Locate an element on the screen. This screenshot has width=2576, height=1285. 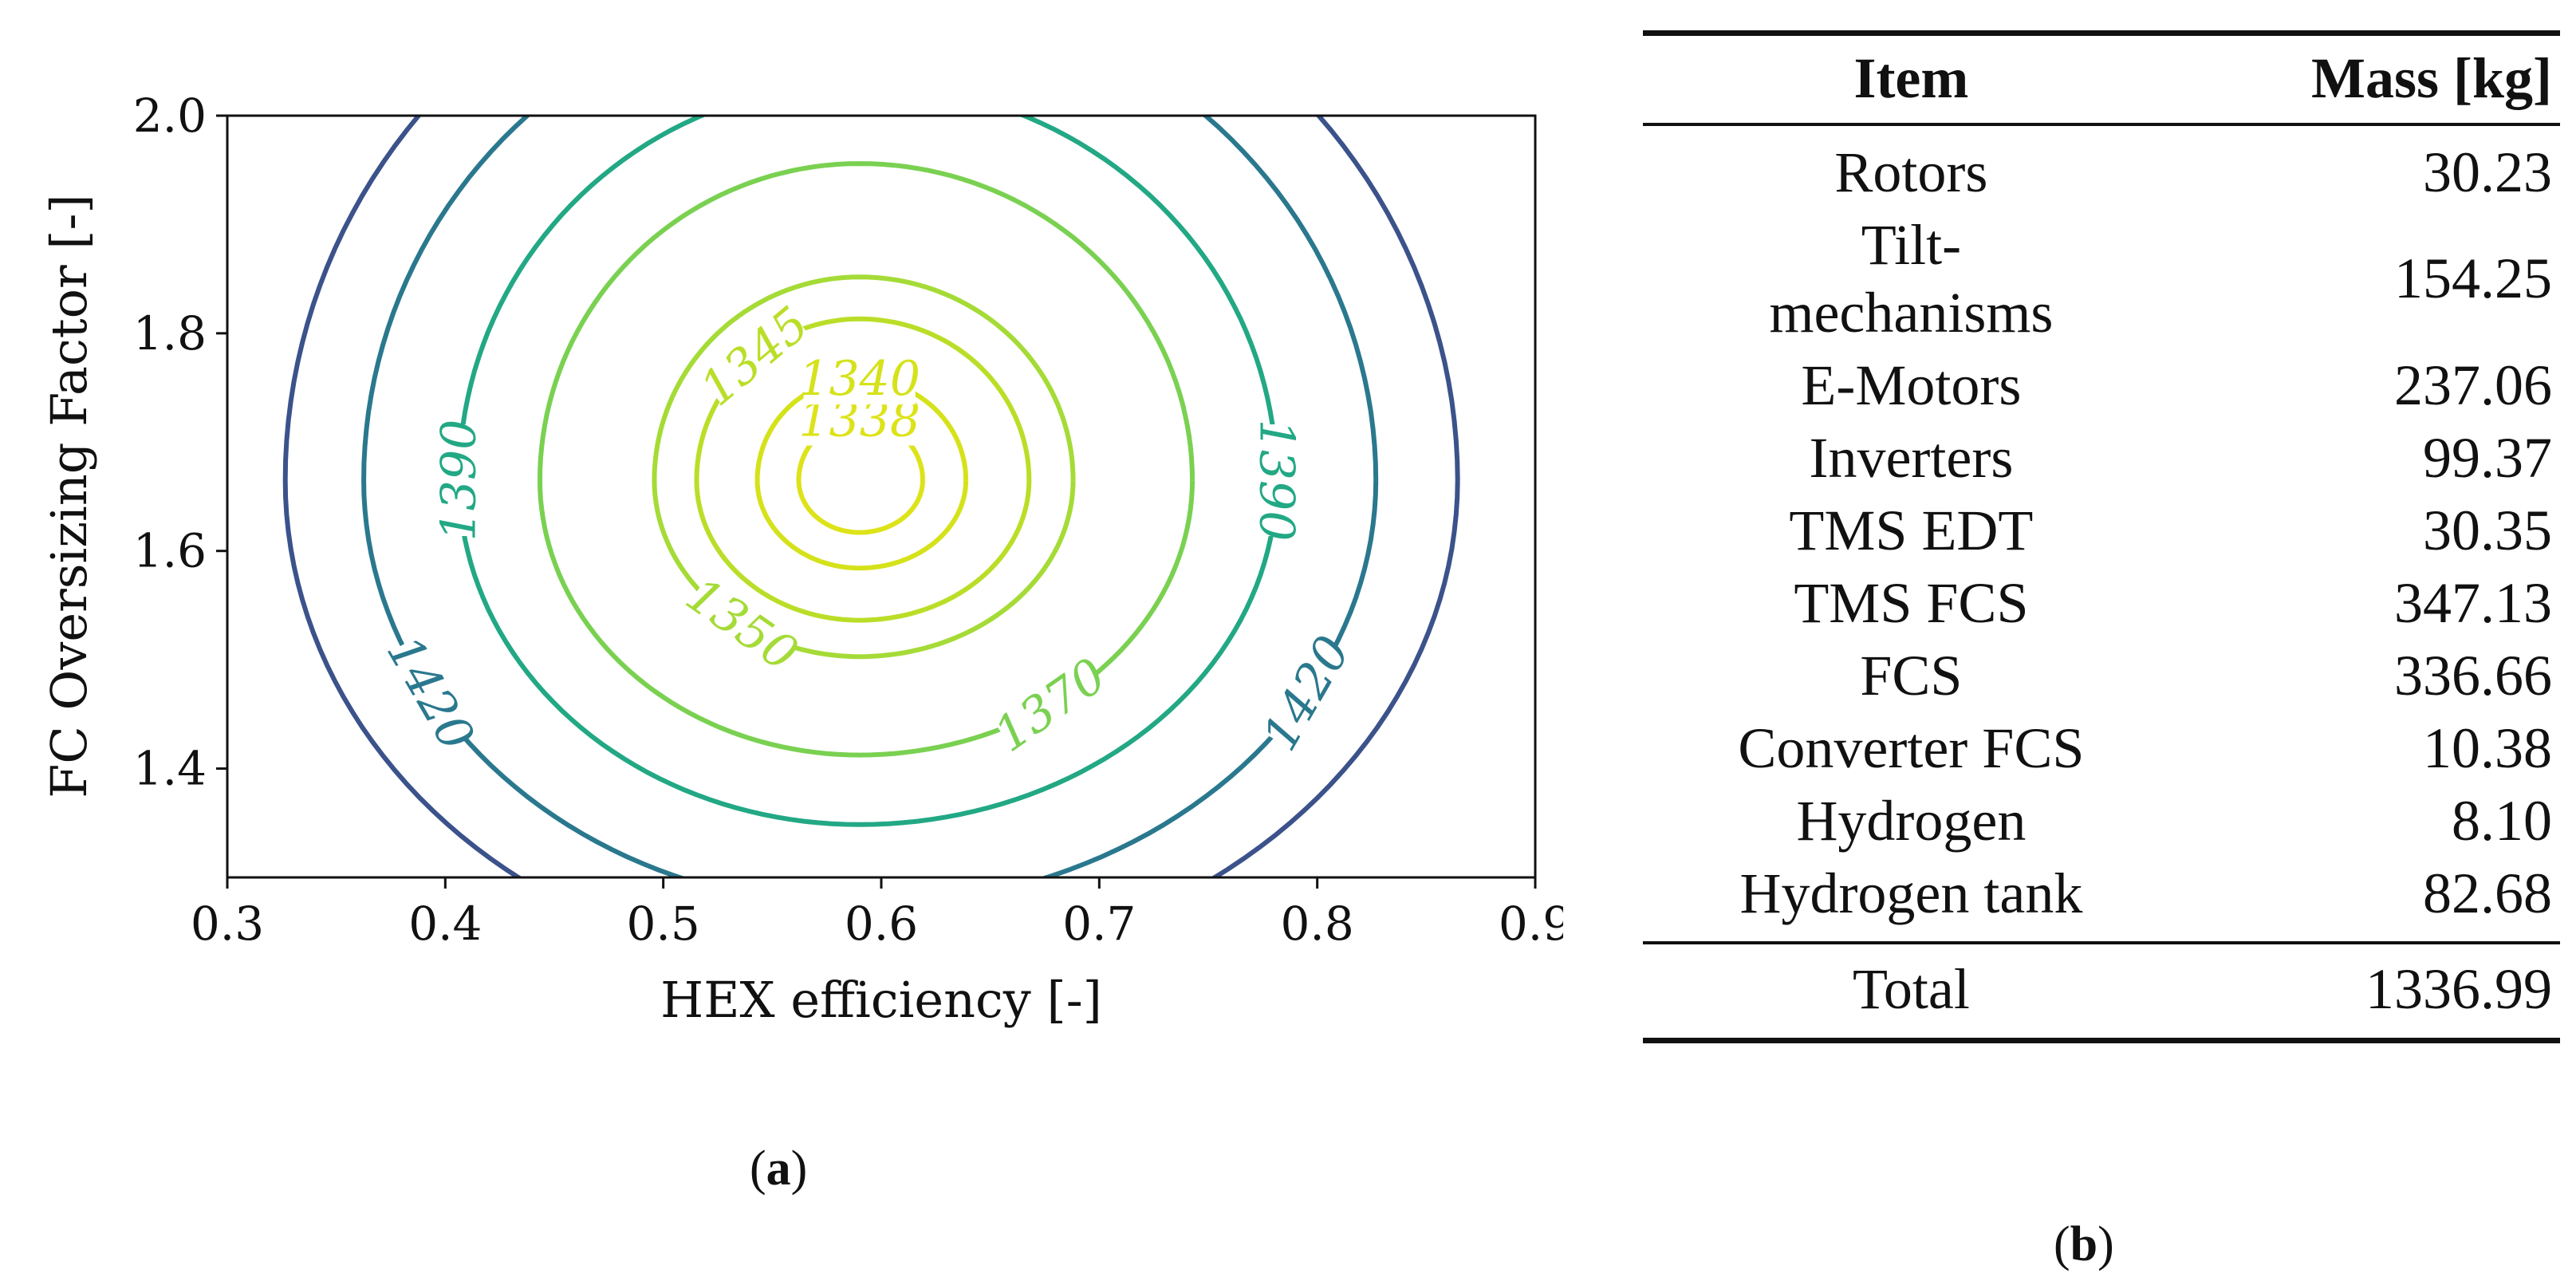
x-tick-label: 0.5 is located at coordinates (663, 924).